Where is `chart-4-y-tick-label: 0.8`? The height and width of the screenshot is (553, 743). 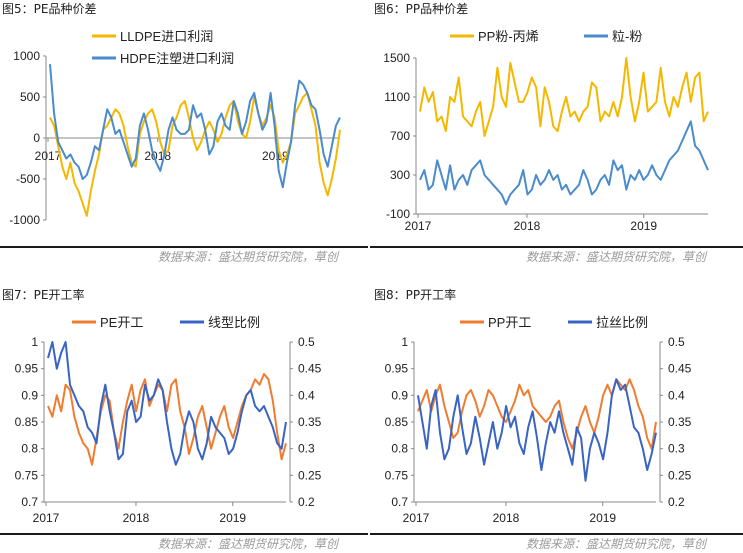
chart-4-y-tick-label: 0.8 is located at coordinates (399, 449).